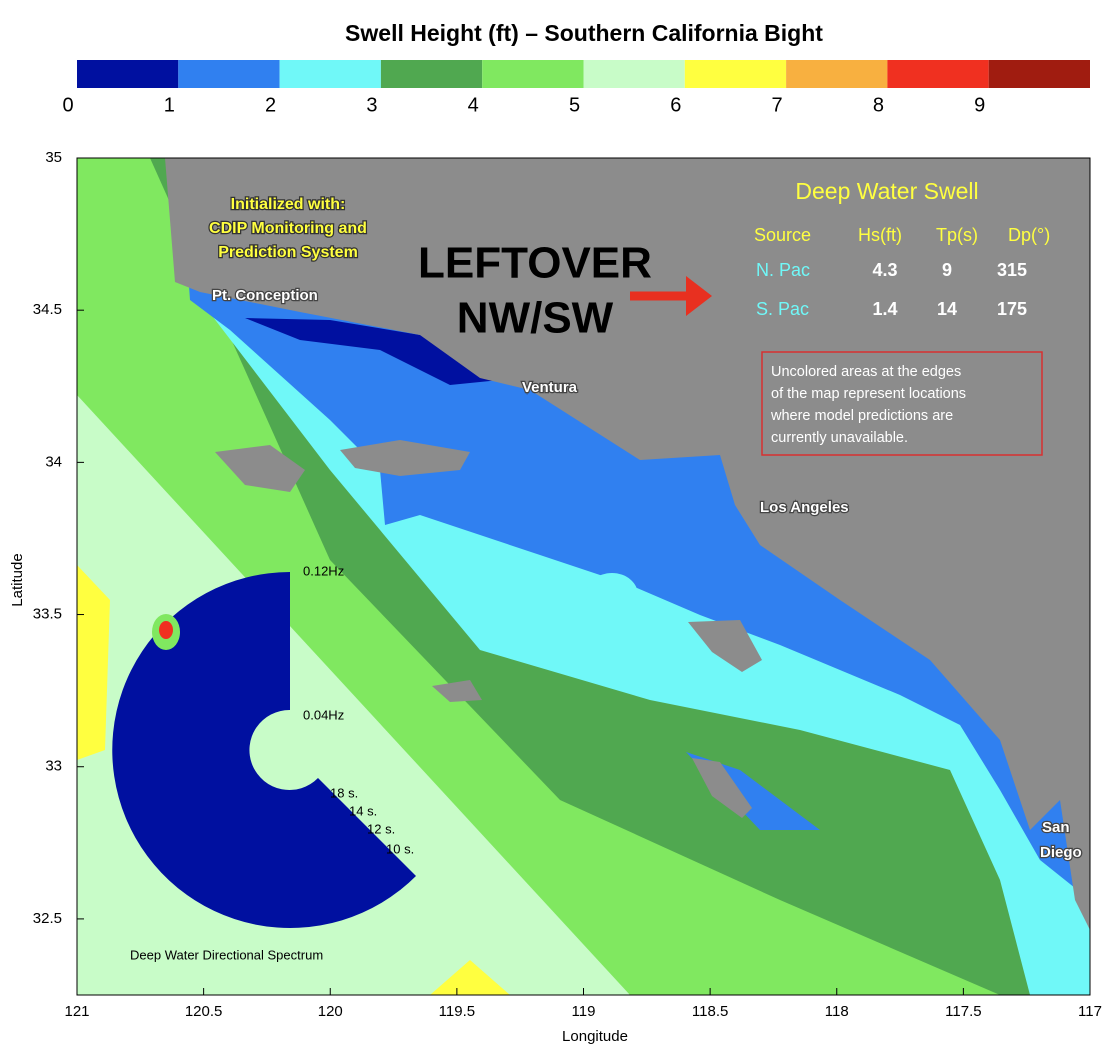  What do you see at coordinates (837, 1011) in the screenshot?
I see `x-tick-label: 118` at bounding box center [837, 1011].